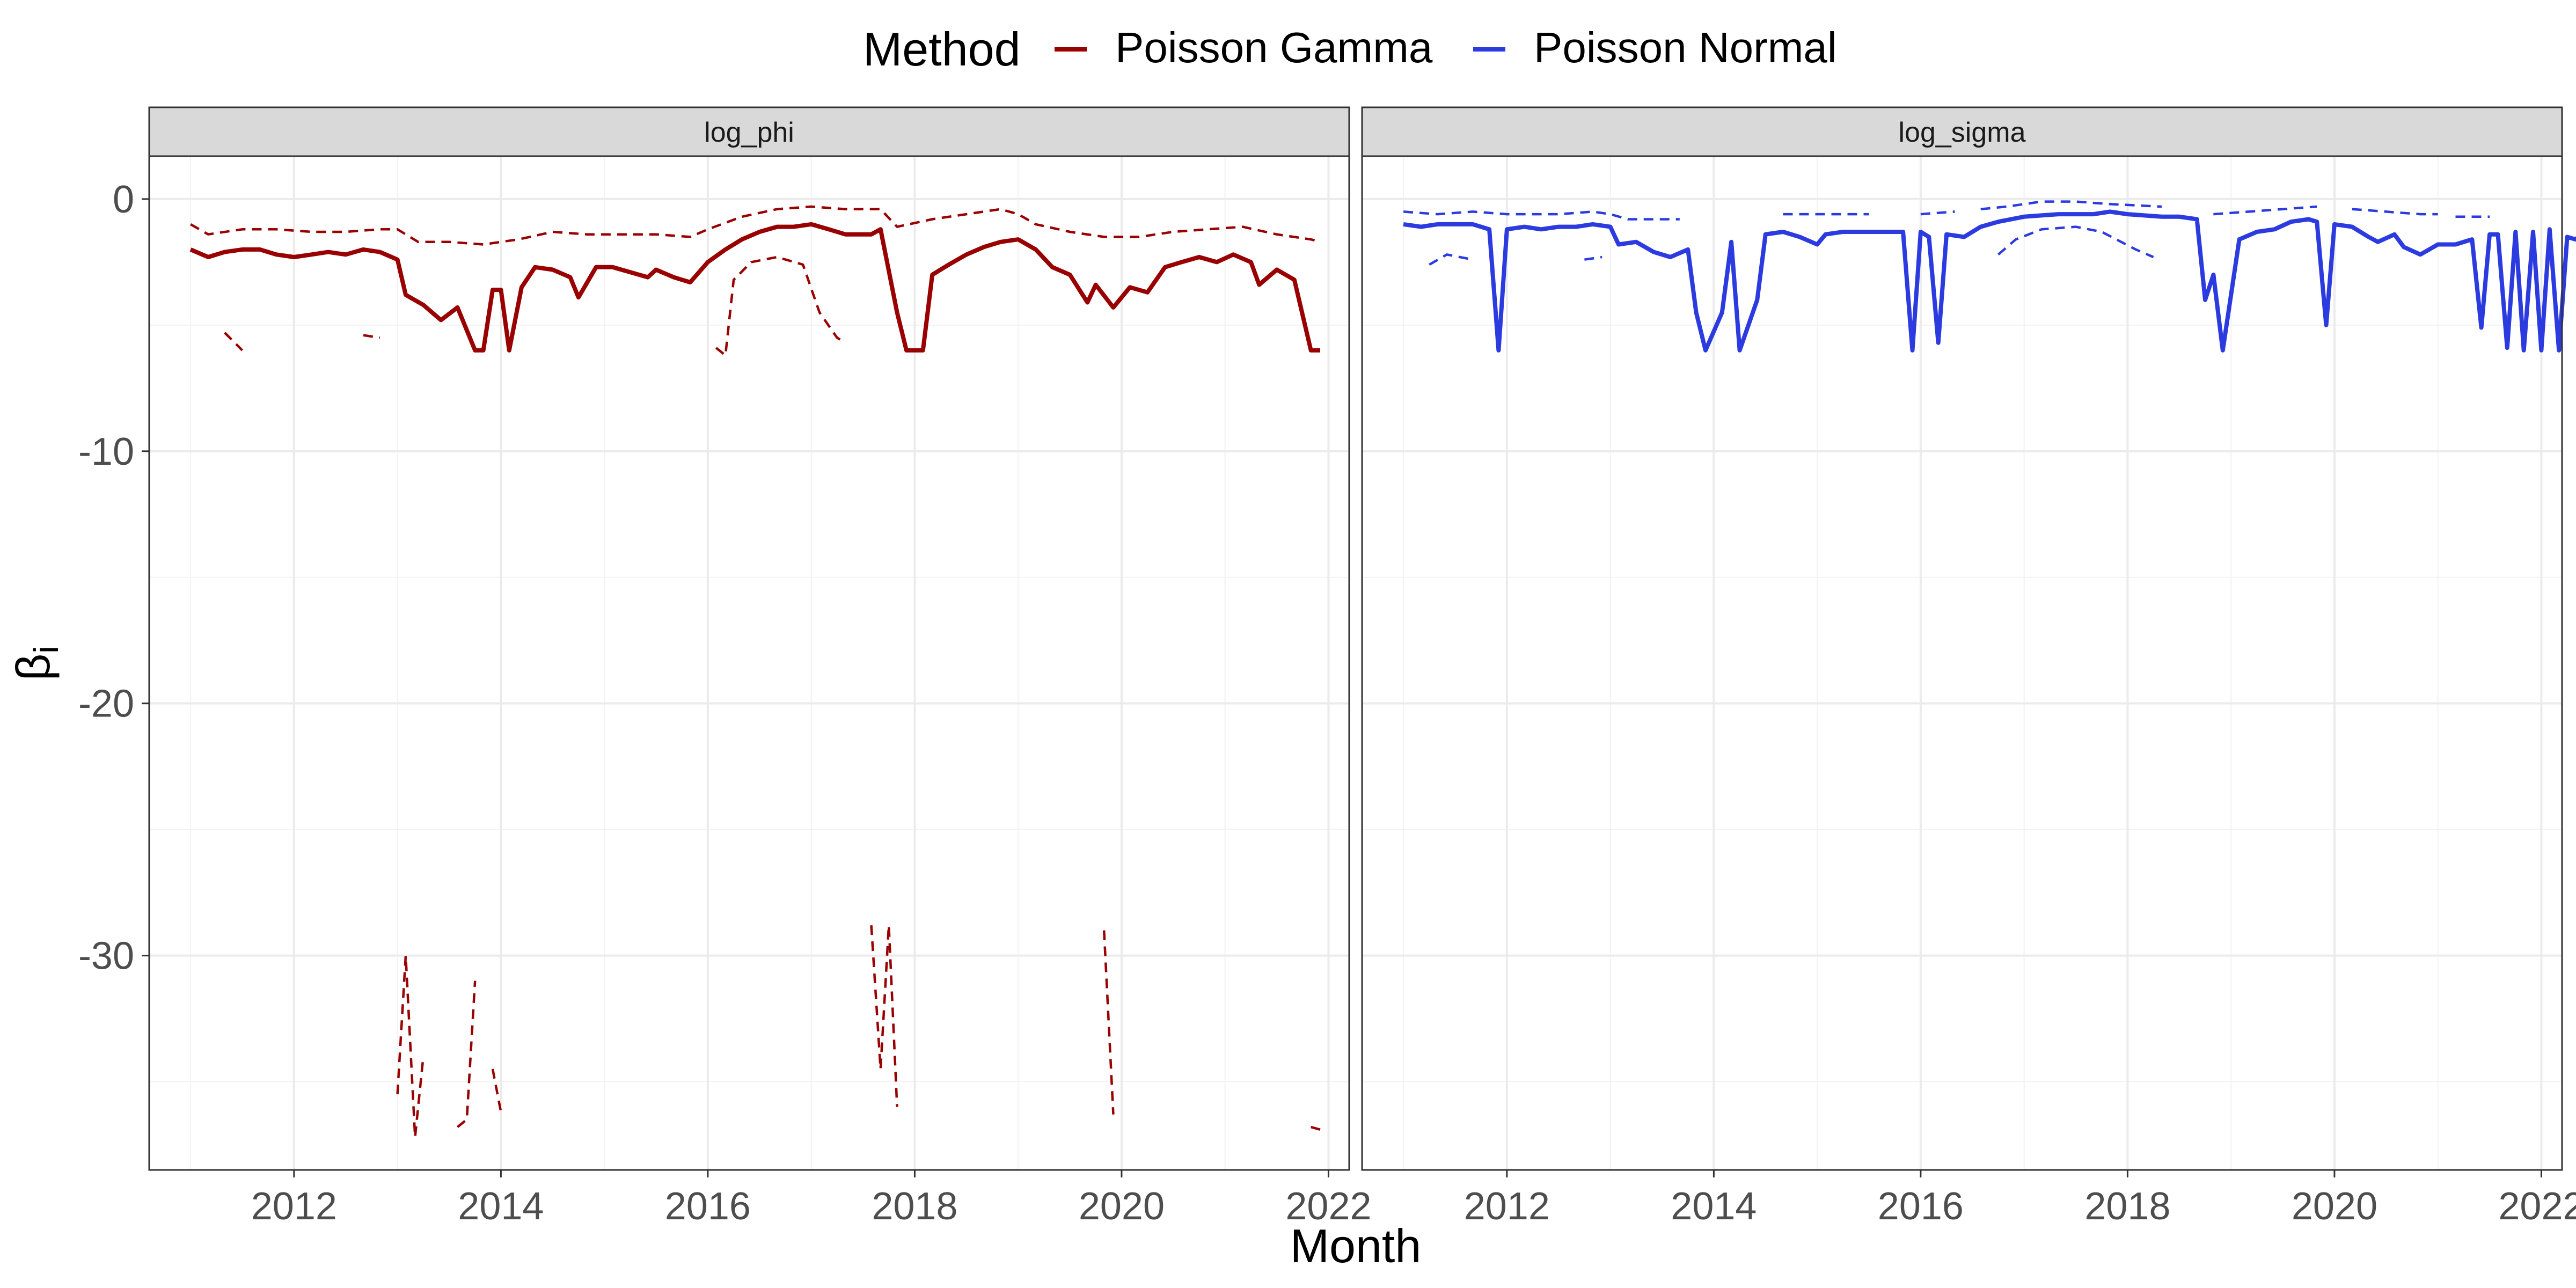  What do you see at coordinates (113, 578) in the screenshot?
I see `y-axis: 0 -10 -20 -30` at bounding box center [113, 578].